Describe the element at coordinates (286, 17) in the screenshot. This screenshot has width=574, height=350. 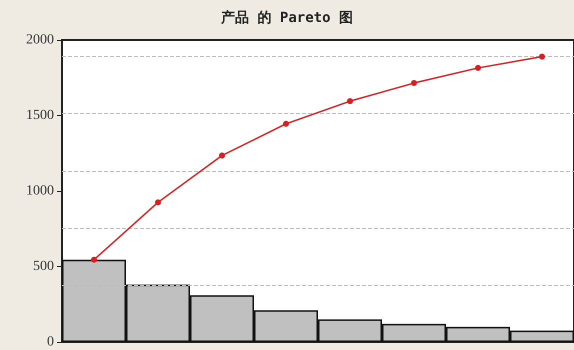
I see `chart-title: 产品 的 Pareto 图` at that location.